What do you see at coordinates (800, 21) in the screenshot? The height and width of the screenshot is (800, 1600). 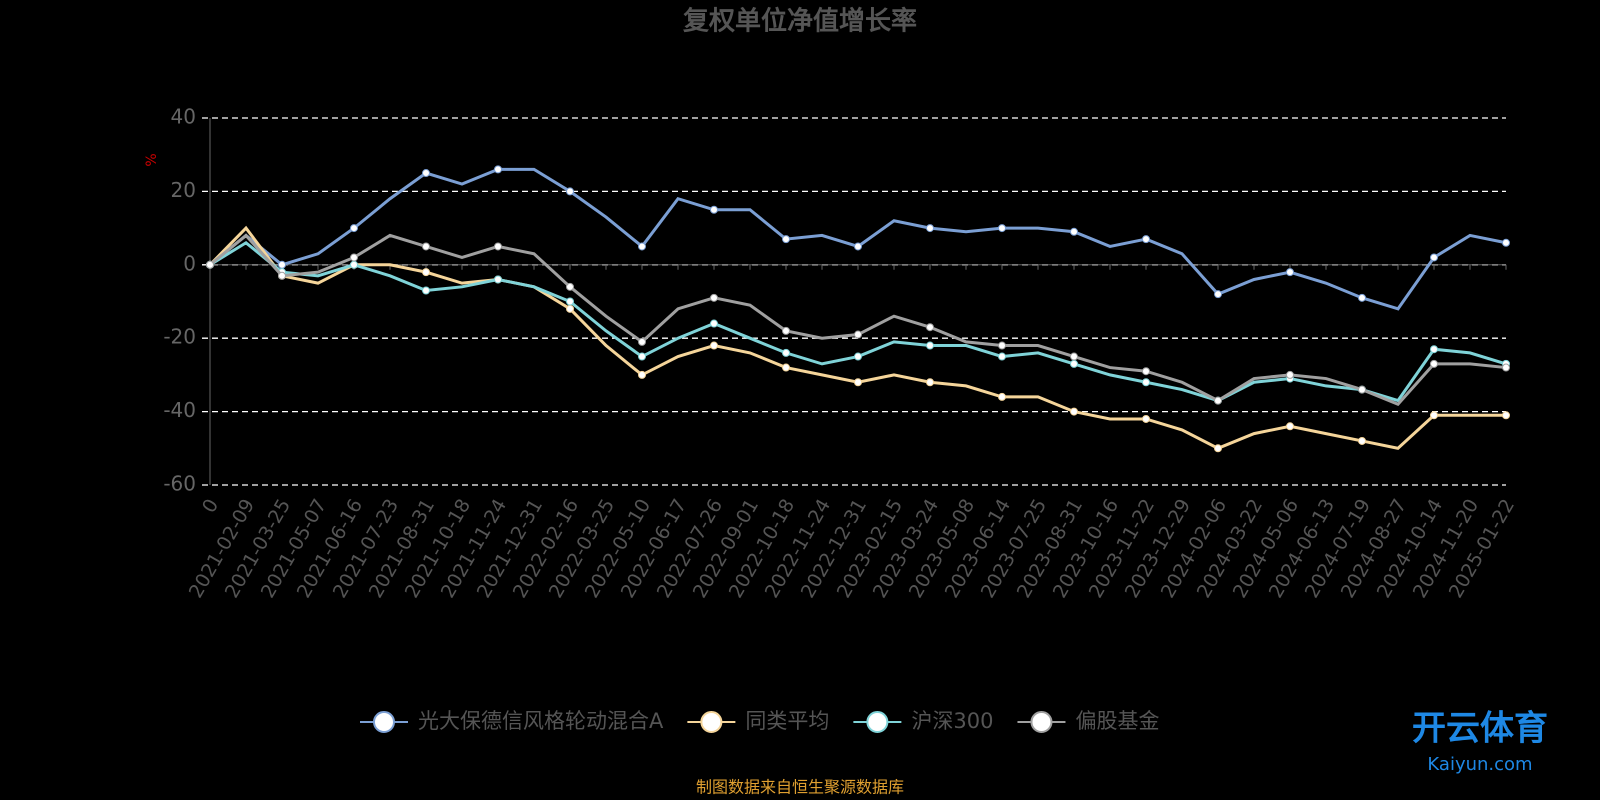 I see `chart-title: 复权单位净值增长率` at bounding box center [800, 21].